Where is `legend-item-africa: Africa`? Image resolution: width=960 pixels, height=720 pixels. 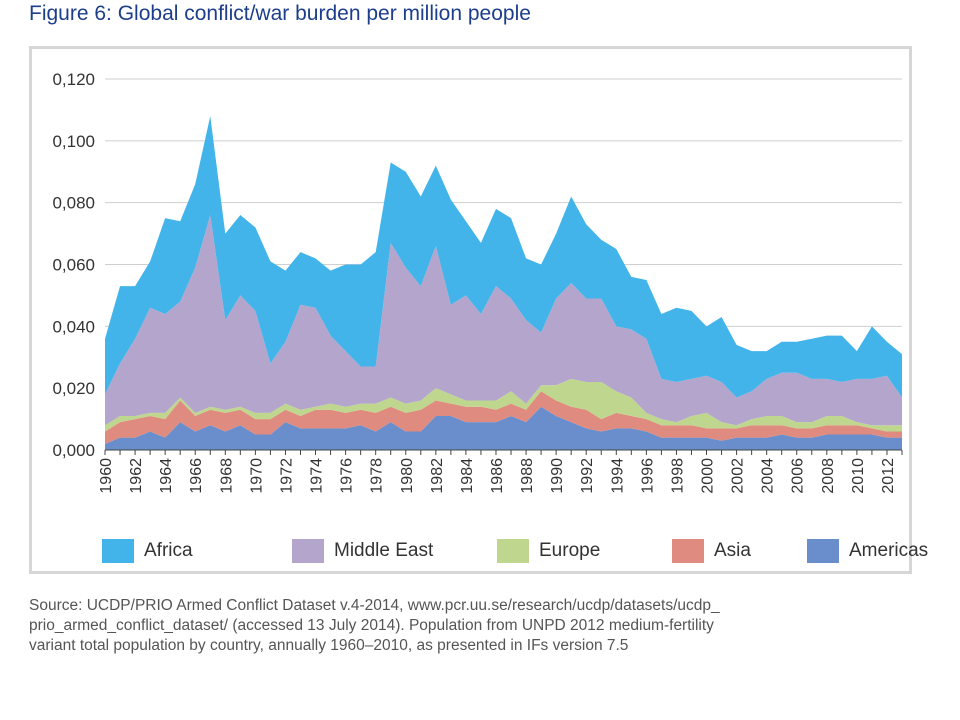
legend-item-africa: Africa is located at coordinates (147, 551).